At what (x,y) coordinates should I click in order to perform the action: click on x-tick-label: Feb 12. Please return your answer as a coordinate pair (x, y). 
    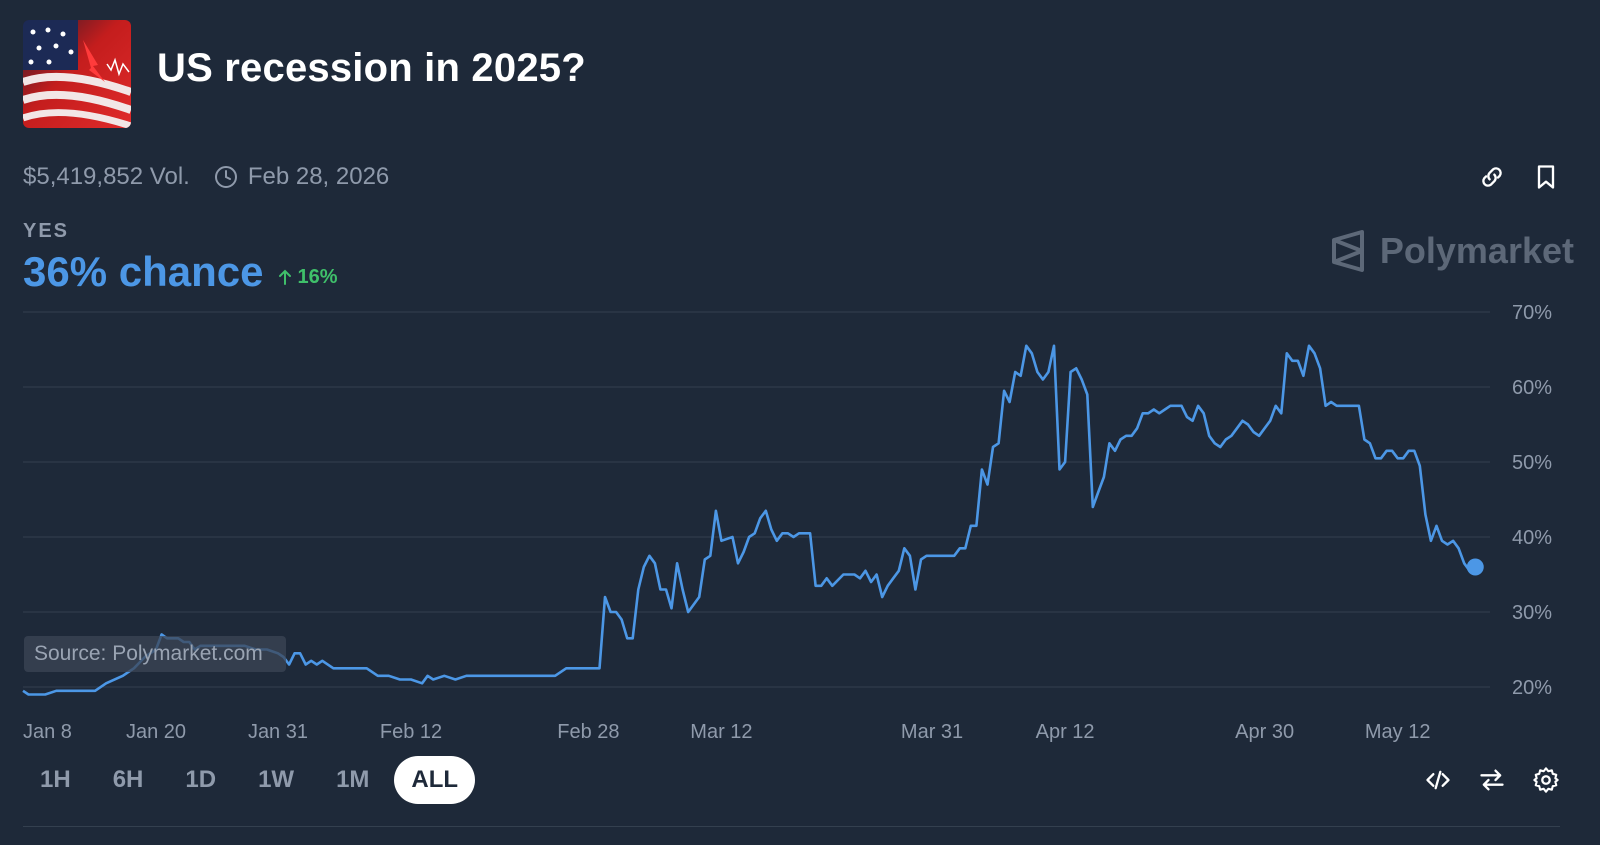
    Looking at the image, I should click on (411, 732).